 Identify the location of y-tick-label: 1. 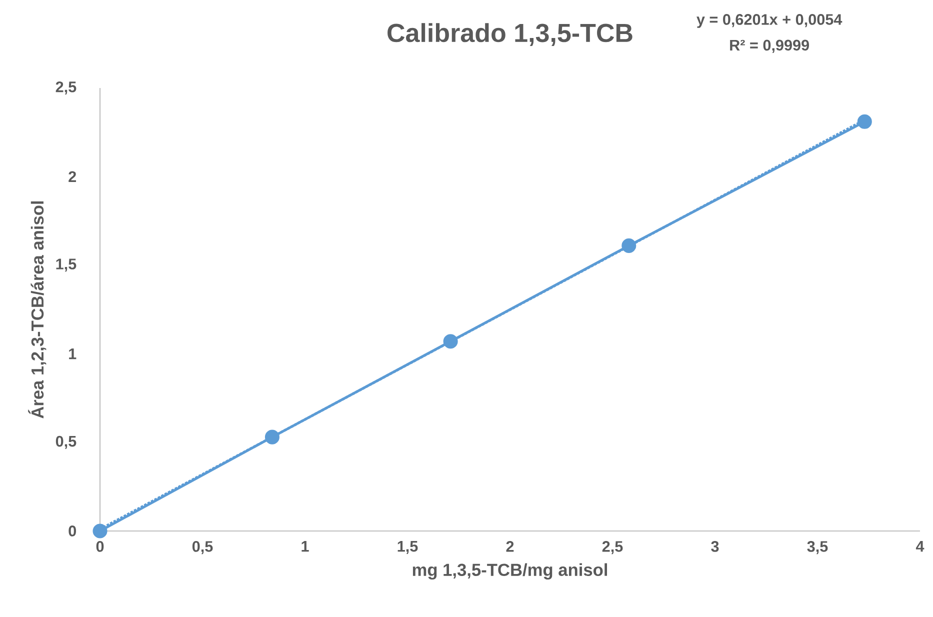
(72, 354).